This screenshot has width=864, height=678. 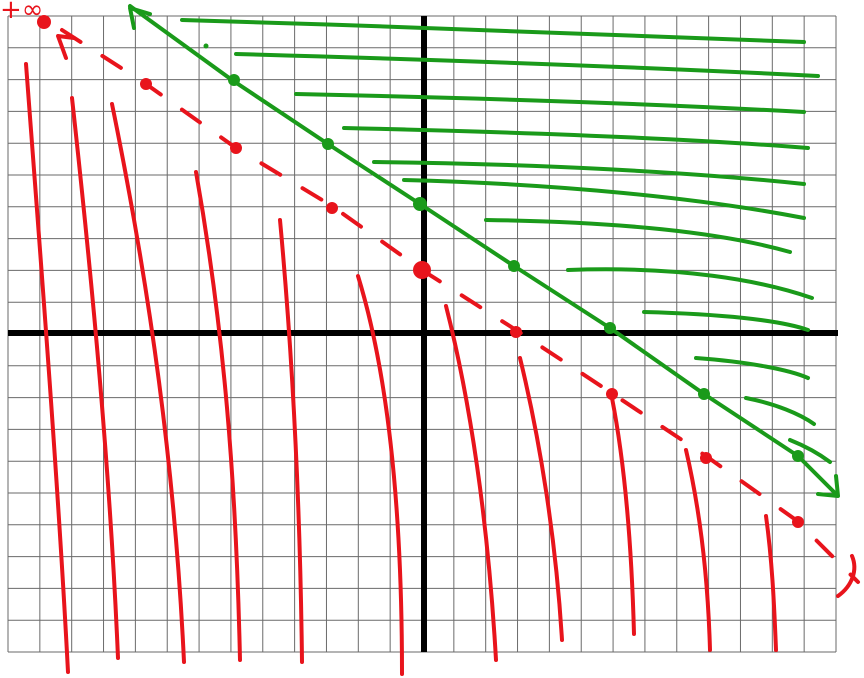 What do you see at coordinates (21, 12) in the screenshot?
I see `corner-label: +∞` at bounding box center [21, 12].